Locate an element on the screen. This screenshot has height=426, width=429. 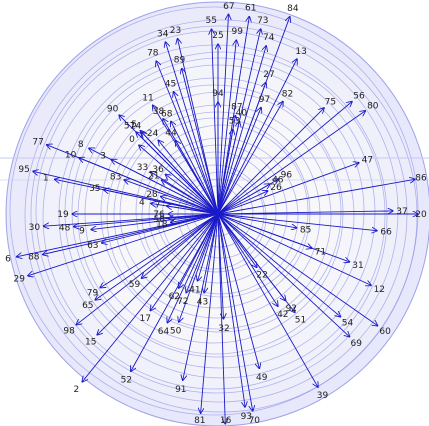
arrow-label: 75 is located at coordinates (330, 103).